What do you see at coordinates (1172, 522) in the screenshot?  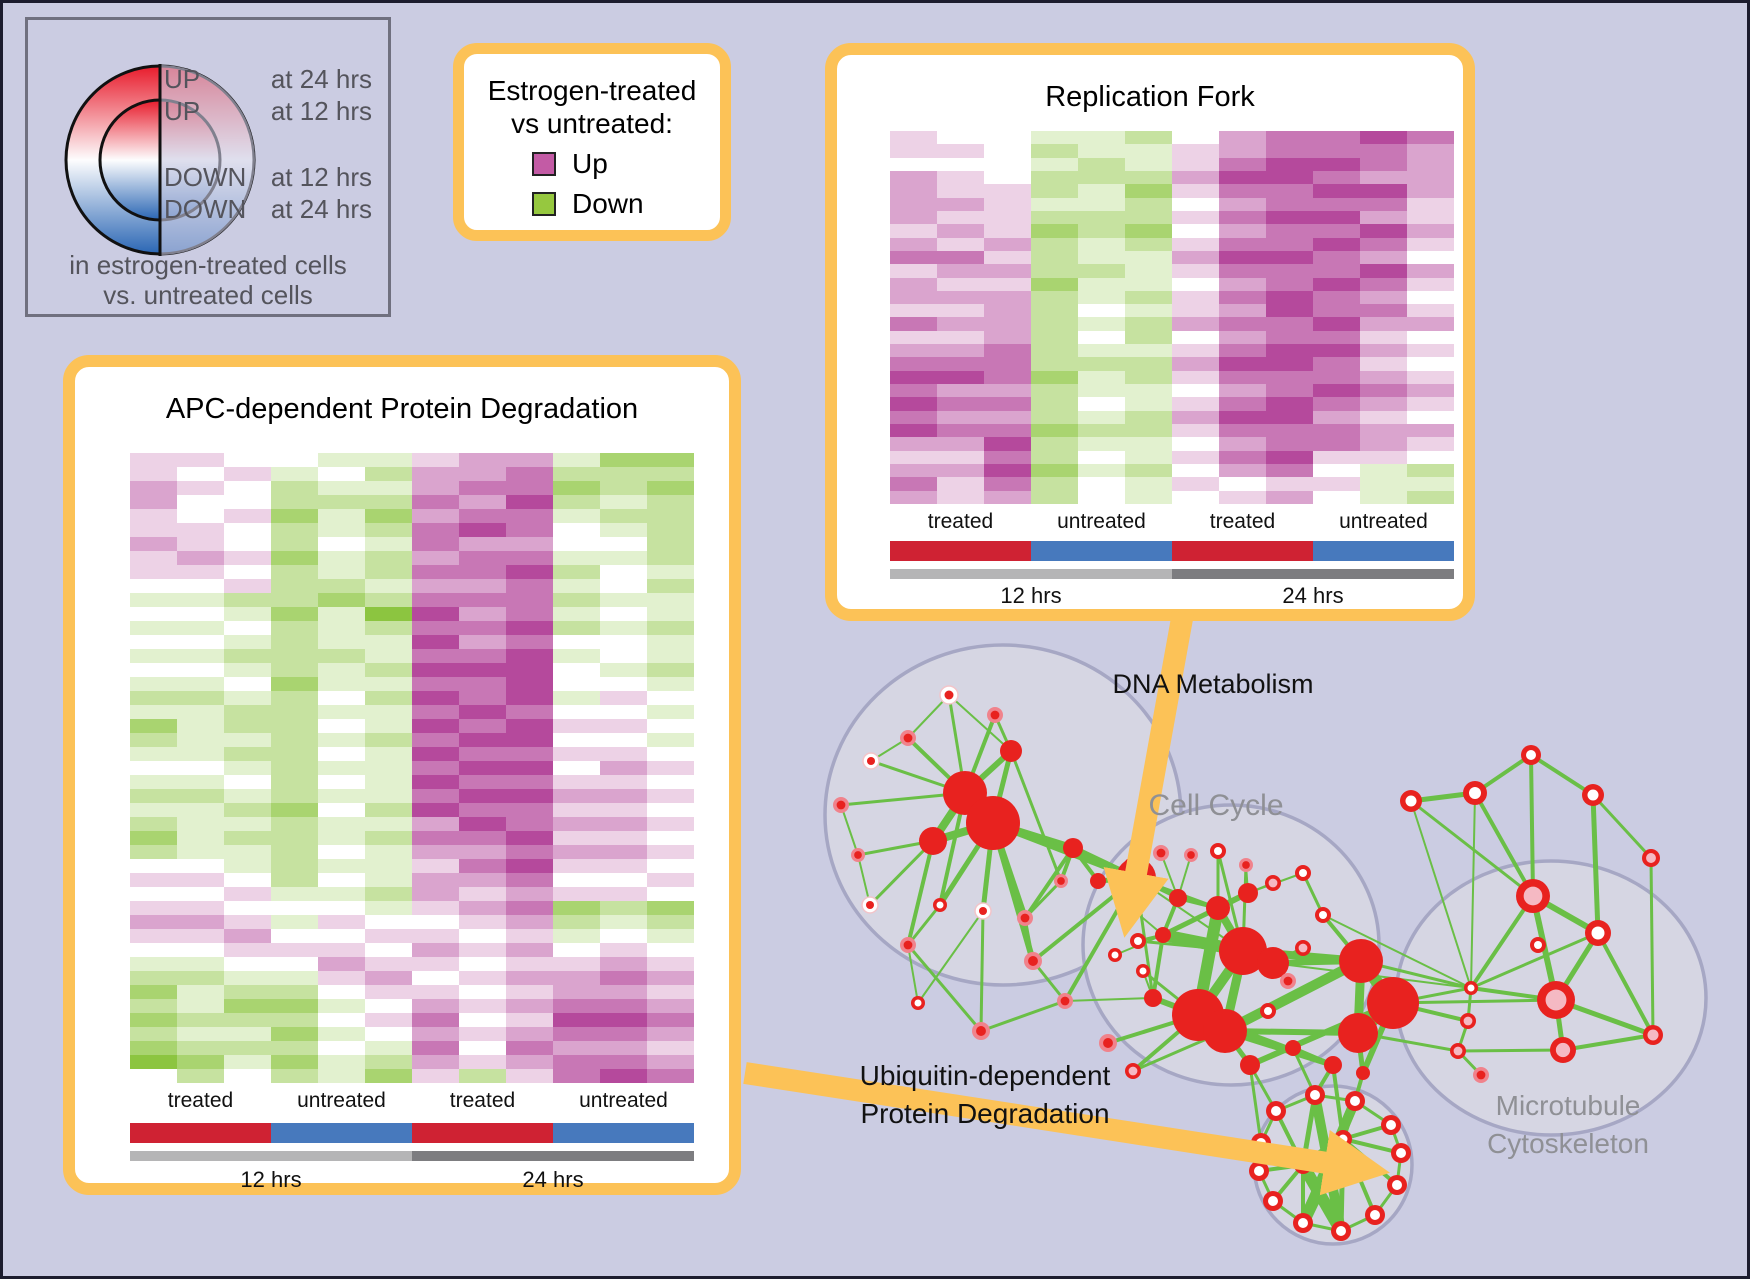 I see `rf-group-labels: treated untreated treated untreated` at bounding box center [1172, 522].